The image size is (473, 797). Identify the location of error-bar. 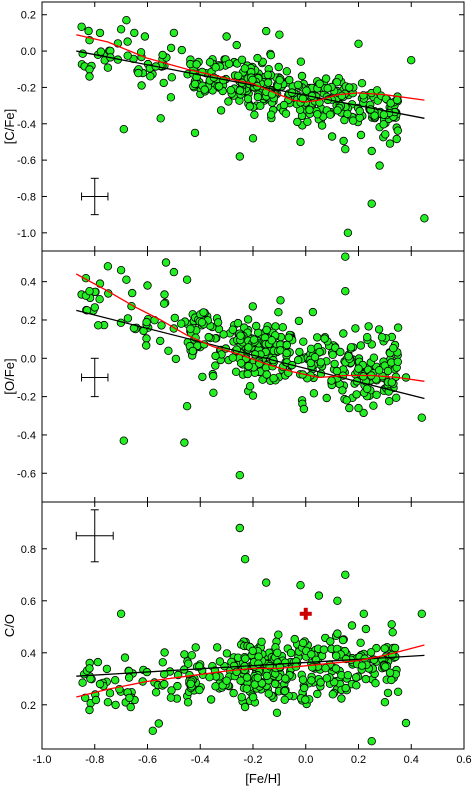
(95, 377).